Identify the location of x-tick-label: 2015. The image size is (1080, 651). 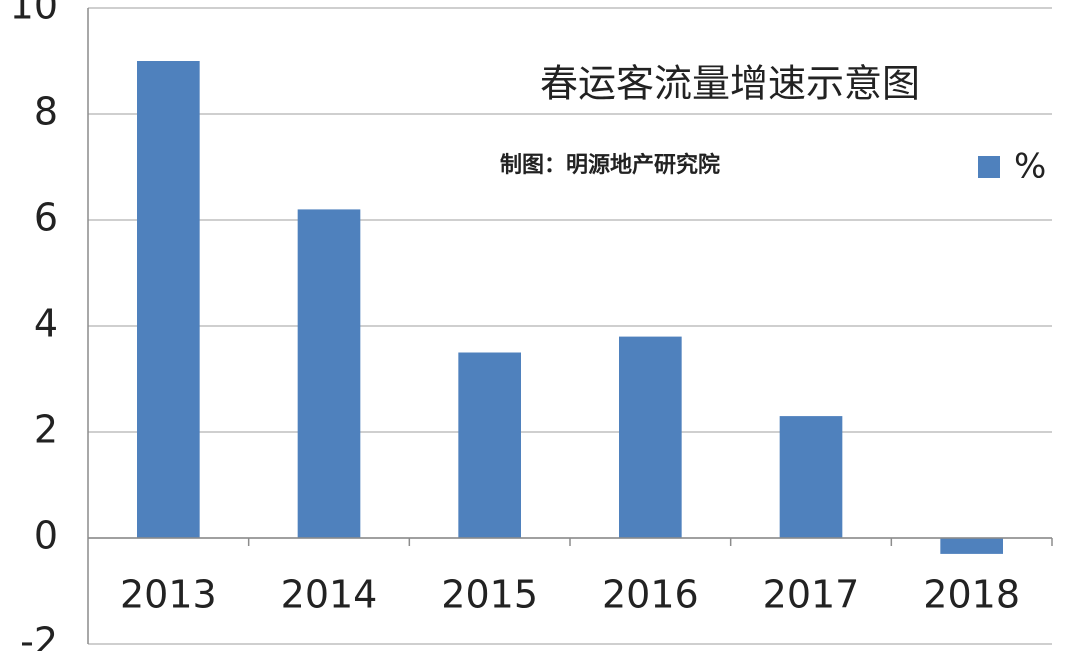
(489, 595).